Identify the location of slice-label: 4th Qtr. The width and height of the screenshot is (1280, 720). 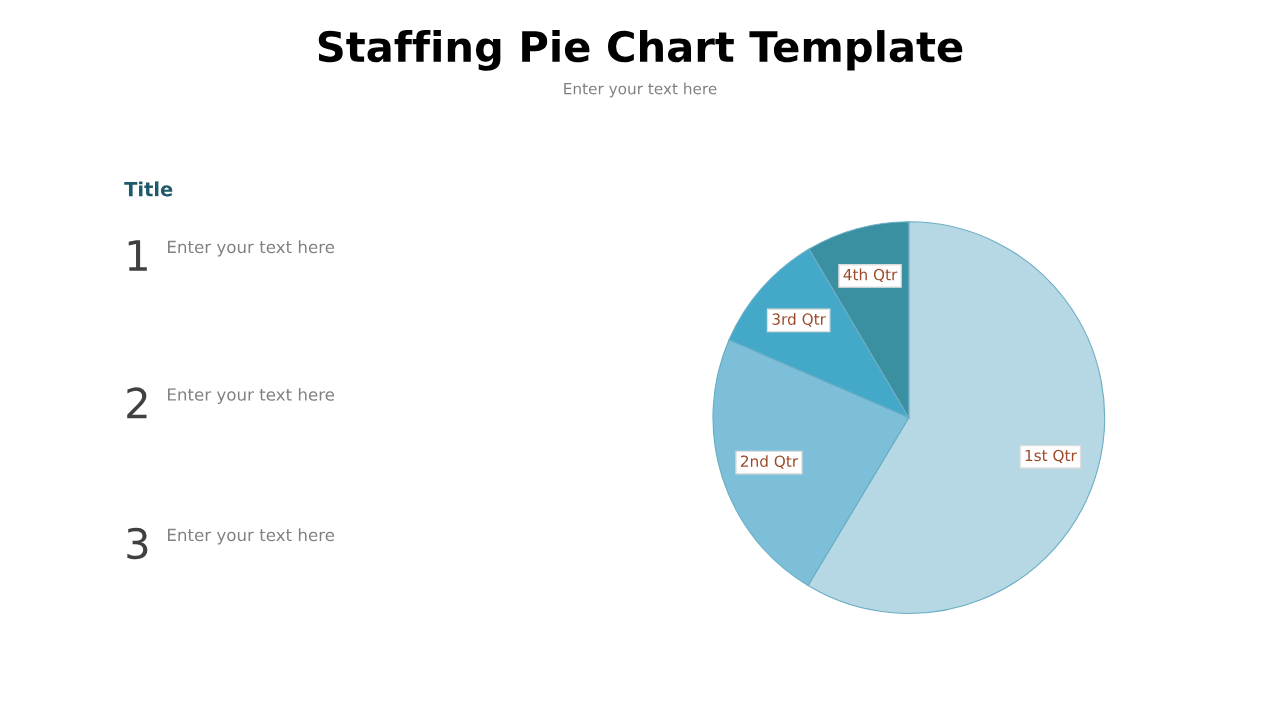
(870, 275).